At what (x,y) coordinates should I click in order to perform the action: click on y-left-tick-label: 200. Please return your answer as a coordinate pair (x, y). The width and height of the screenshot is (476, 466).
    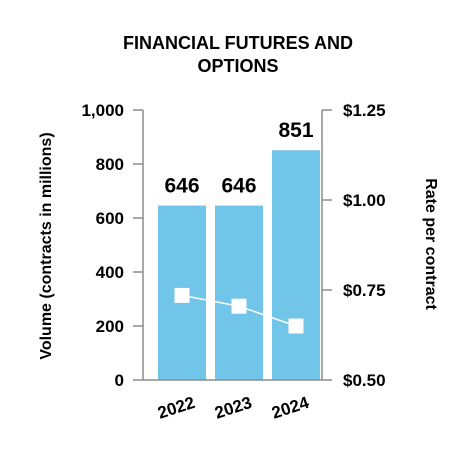
    Looking at the image, I should click on (110, 326).